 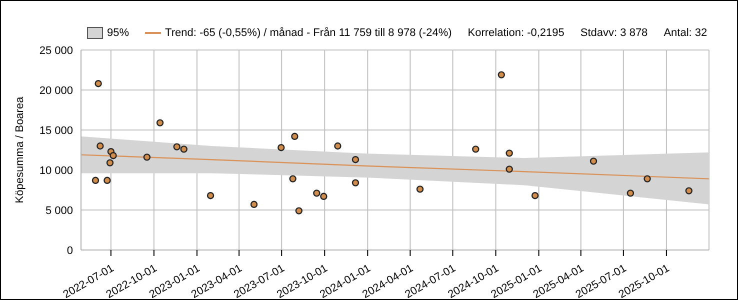 What do you see at coordinates (56, 130) in the screenshot?
I see `y-tick-label: 15 000` at bounding box center [56, 130].